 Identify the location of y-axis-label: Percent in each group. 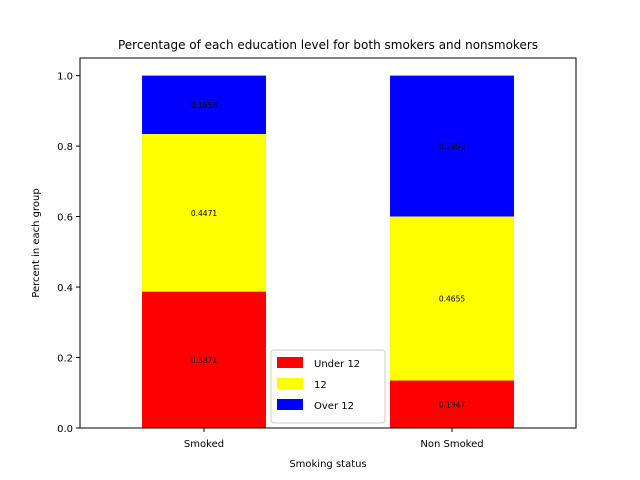
(36, 242).